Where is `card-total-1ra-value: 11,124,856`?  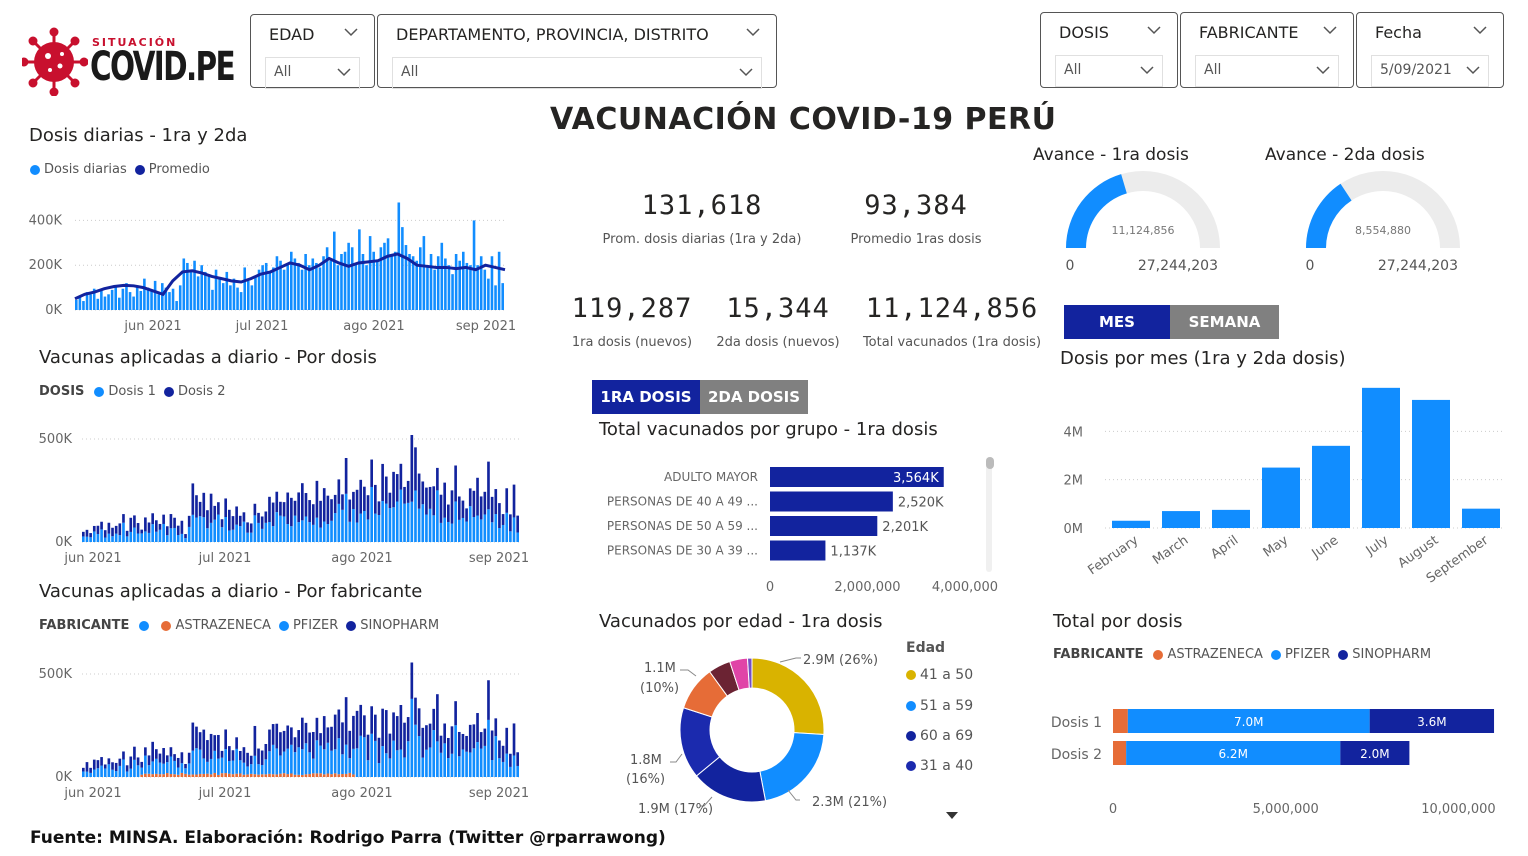 card-total-1ra-value: 11,124,856 is located at coordinates (952, 308).